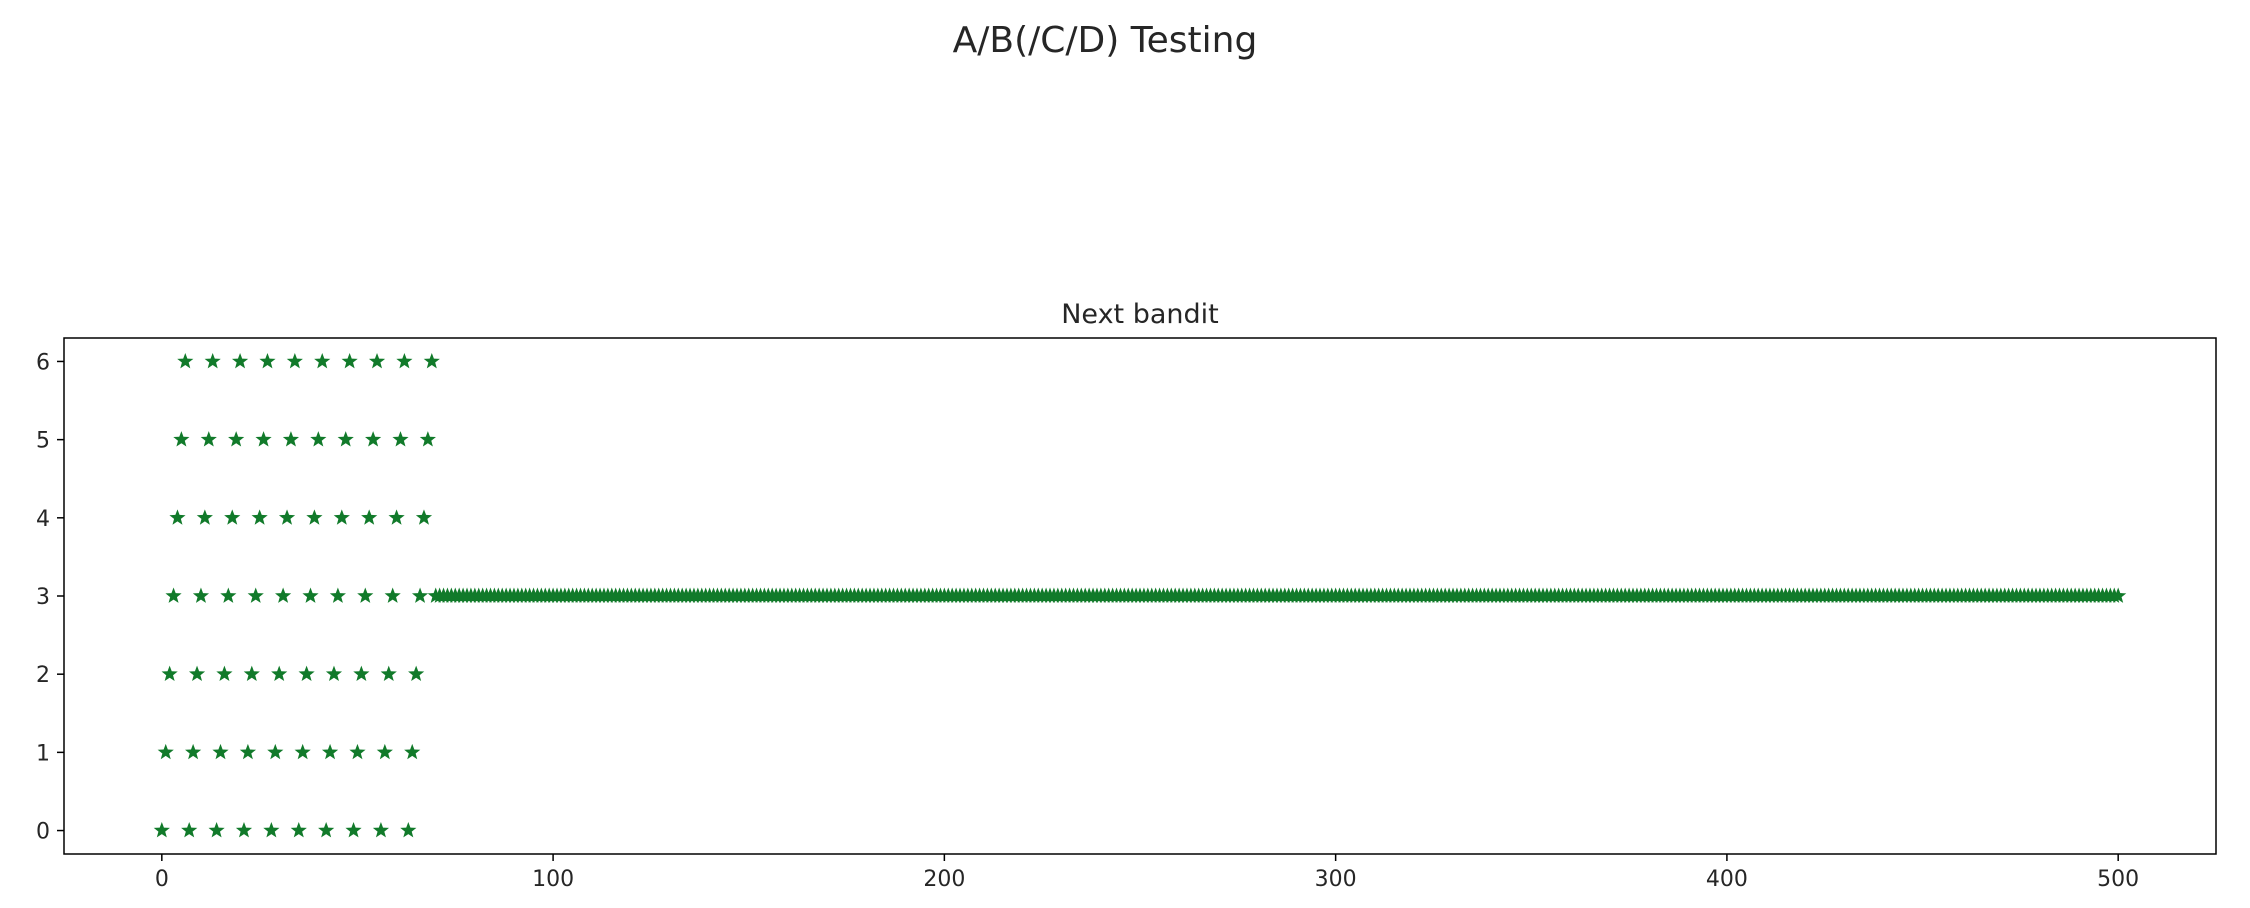 The image size is (2250, 908). What do you see at coordinates (162, 879) in the screenshot?
I see `x-tick-label: 0` at bounding box center [162, 879].